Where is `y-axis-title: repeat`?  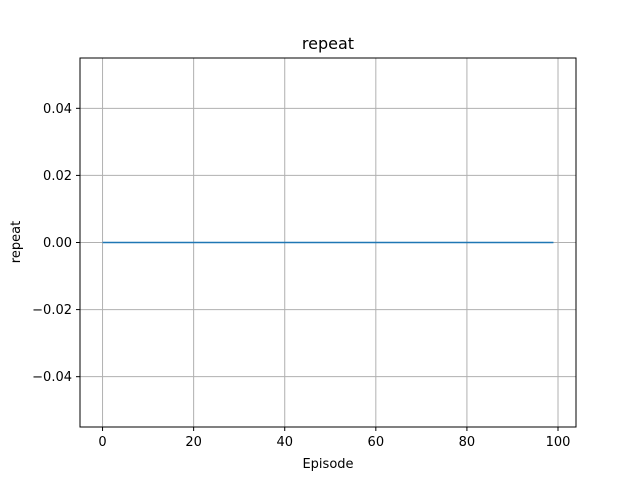
y-axis-title: repeat is located at coordinates (16, 242).